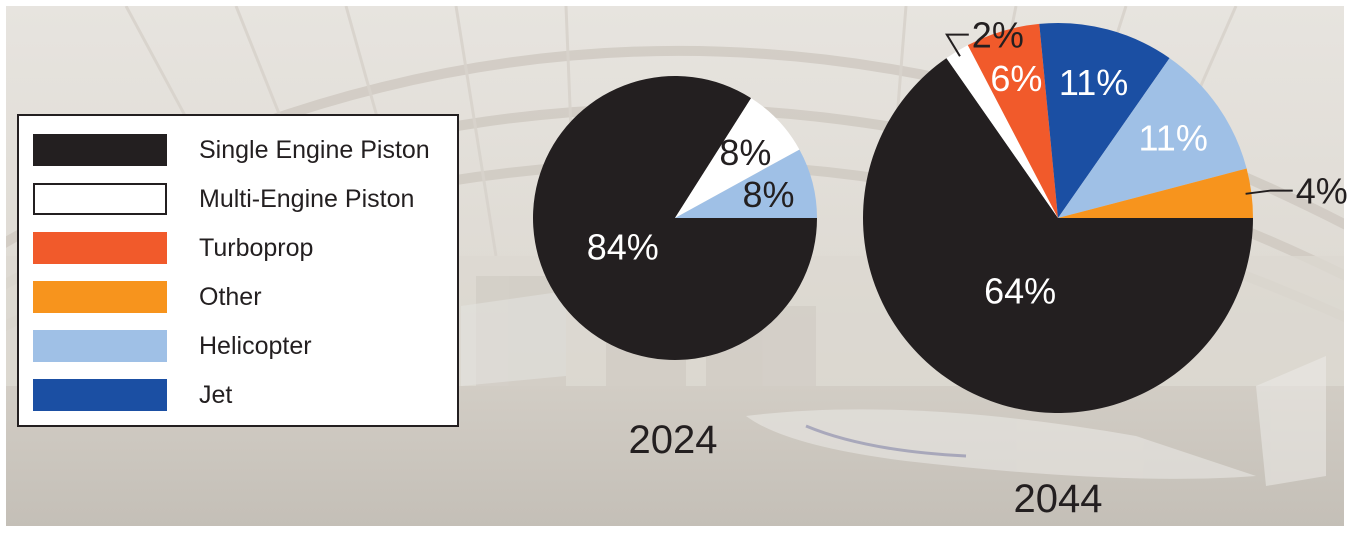 The height and width of the screenshot is (533, 1351). What do you see at coordinates (1322, 191) in the screenshot?
I see `pie-label-2044-other: 4%` at bounding box center [1322, 191].